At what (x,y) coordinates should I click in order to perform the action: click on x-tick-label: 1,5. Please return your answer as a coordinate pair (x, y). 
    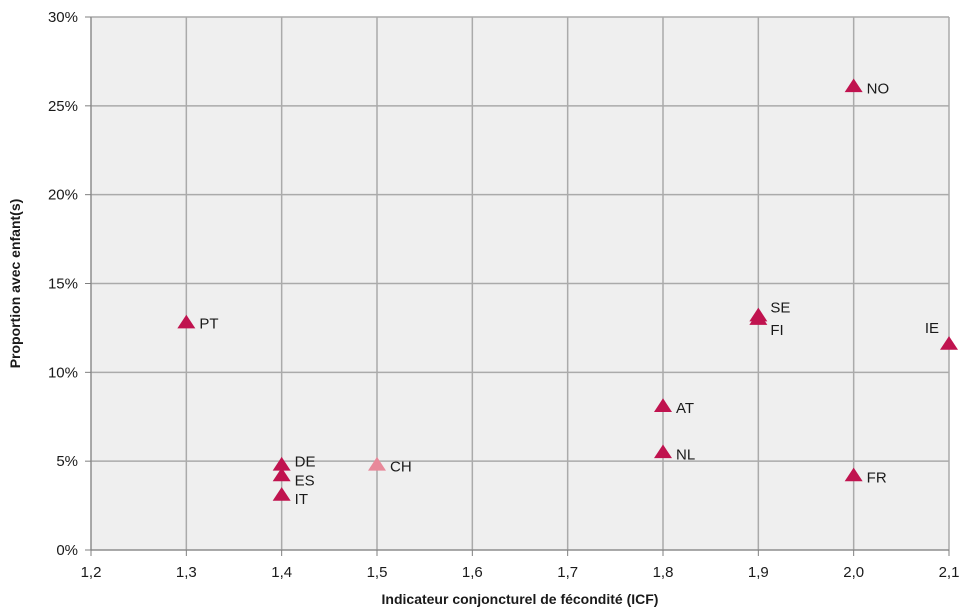
    Looking at the image, I should click on (377, 572).